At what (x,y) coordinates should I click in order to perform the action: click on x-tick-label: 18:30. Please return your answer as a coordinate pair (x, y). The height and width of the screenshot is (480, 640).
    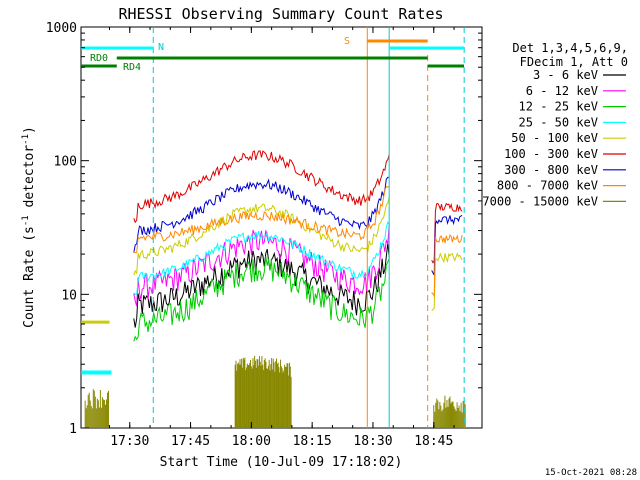
    Looking at the image, I should click on (372, 441).